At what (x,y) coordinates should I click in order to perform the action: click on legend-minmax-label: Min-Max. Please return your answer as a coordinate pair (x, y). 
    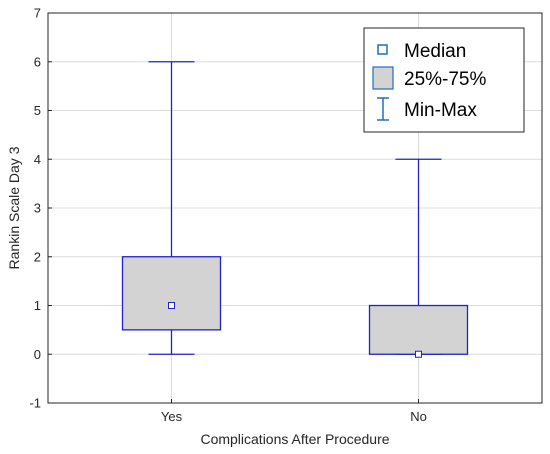
    Looking at the image, I should click on (440, 110).